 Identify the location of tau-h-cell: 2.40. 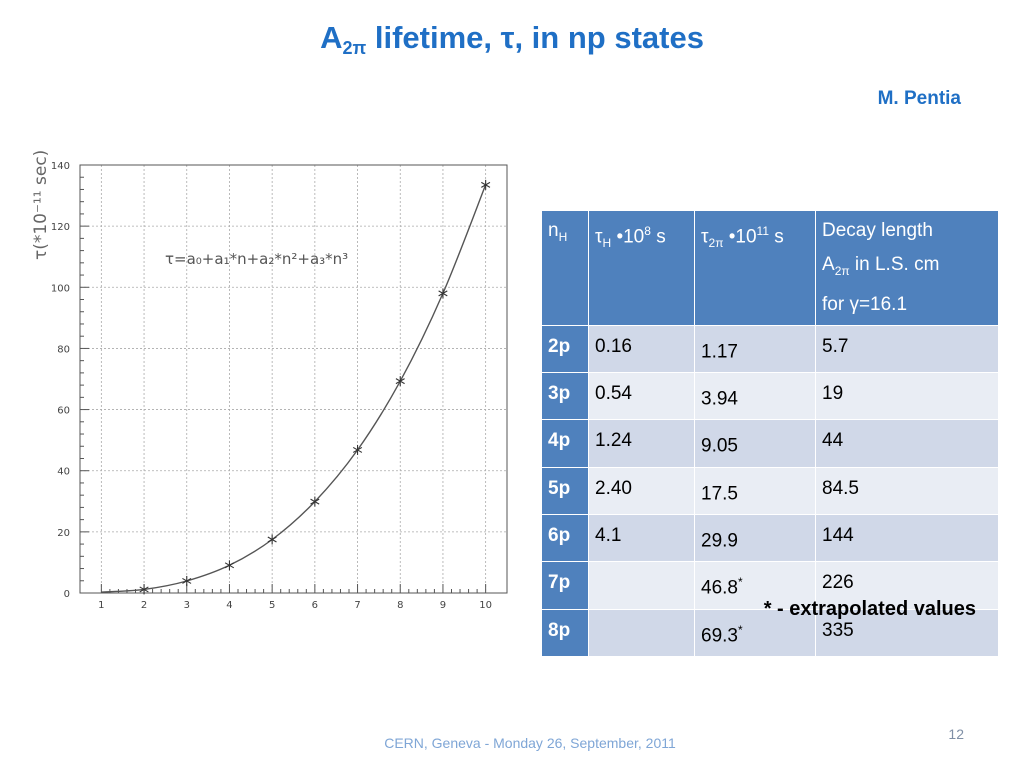
(641, 491).